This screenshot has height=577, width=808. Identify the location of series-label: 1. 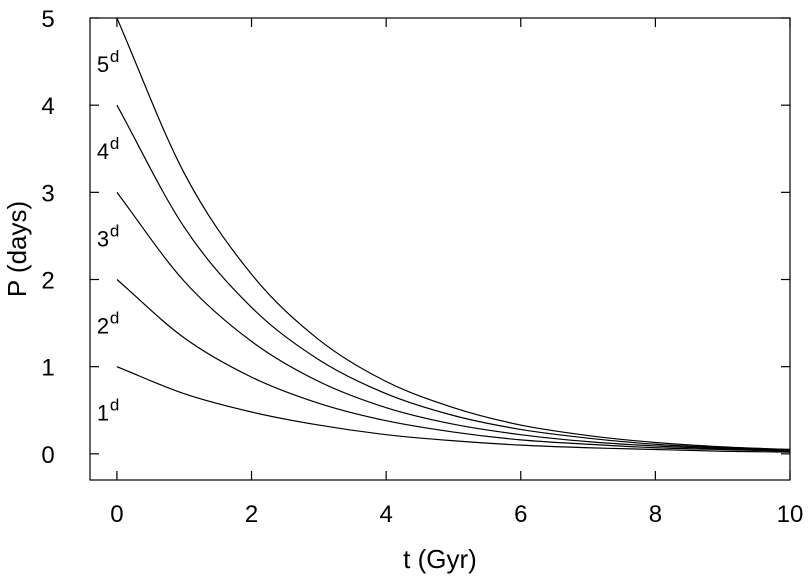
(103, 413).